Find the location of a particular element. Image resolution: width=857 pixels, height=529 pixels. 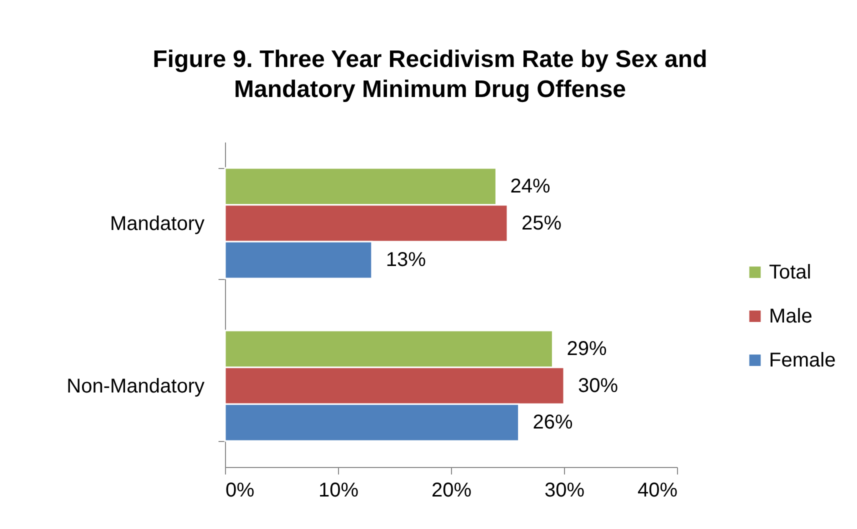

x-tick-label: 40% is located at coordinates (657, 491).